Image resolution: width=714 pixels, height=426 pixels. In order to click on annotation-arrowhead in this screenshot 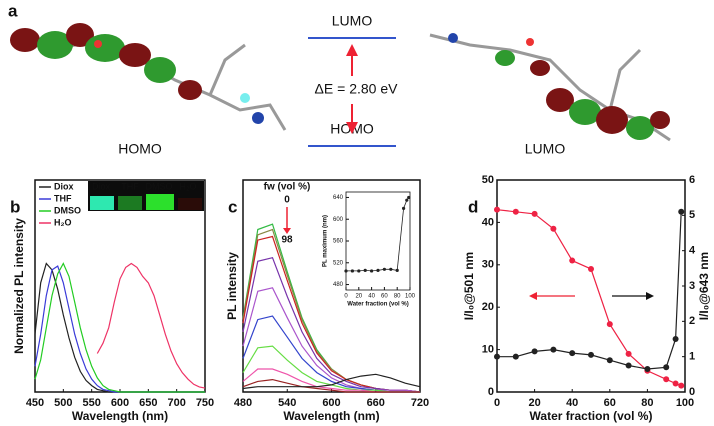, I will do `click(287, 231)`.